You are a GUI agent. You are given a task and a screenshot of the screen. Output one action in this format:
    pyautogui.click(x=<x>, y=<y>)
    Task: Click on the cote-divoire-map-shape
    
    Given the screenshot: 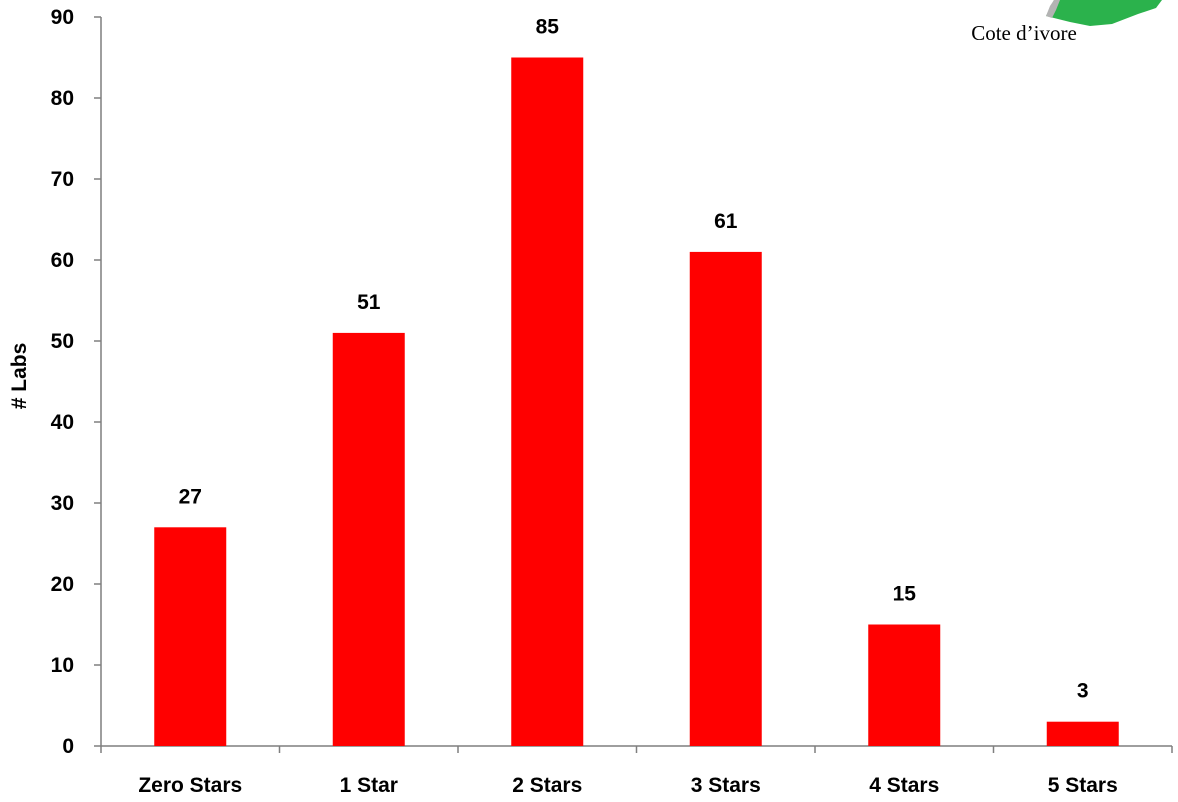 What is the action you would take?
    pyautogui.click(x=1104, y=13)
    